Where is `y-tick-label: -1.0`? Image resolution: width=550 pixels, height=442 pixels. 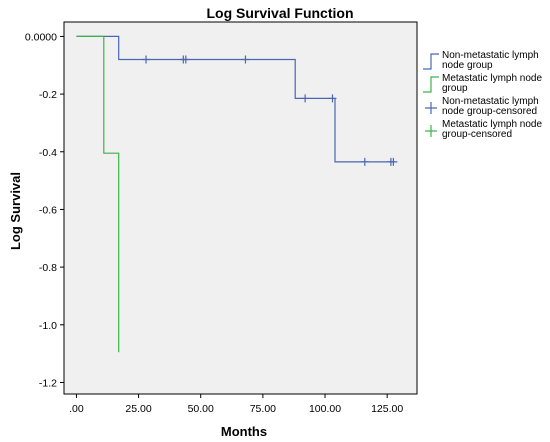
y-tick-label: -1.0 is located at coordinates (48, 326).